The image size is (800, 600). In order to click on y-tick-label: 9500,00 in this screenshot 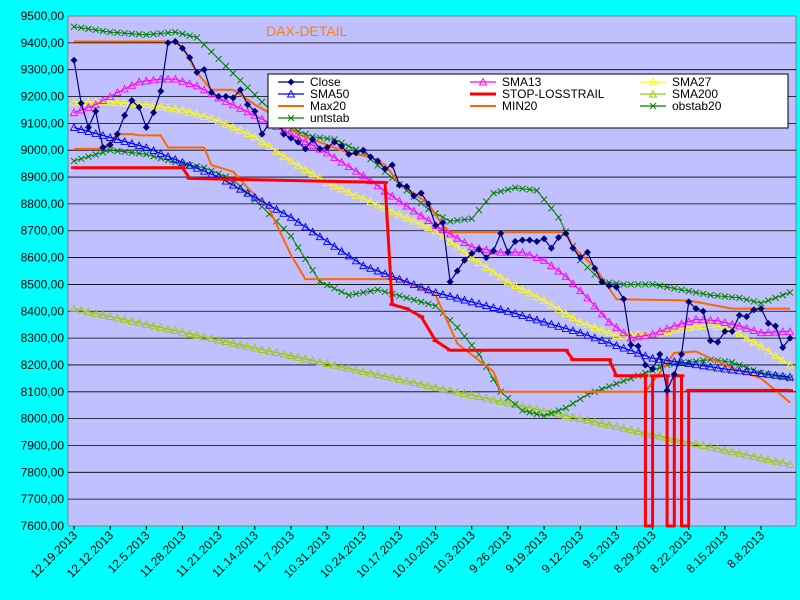, I will do `click(43, 16)`.